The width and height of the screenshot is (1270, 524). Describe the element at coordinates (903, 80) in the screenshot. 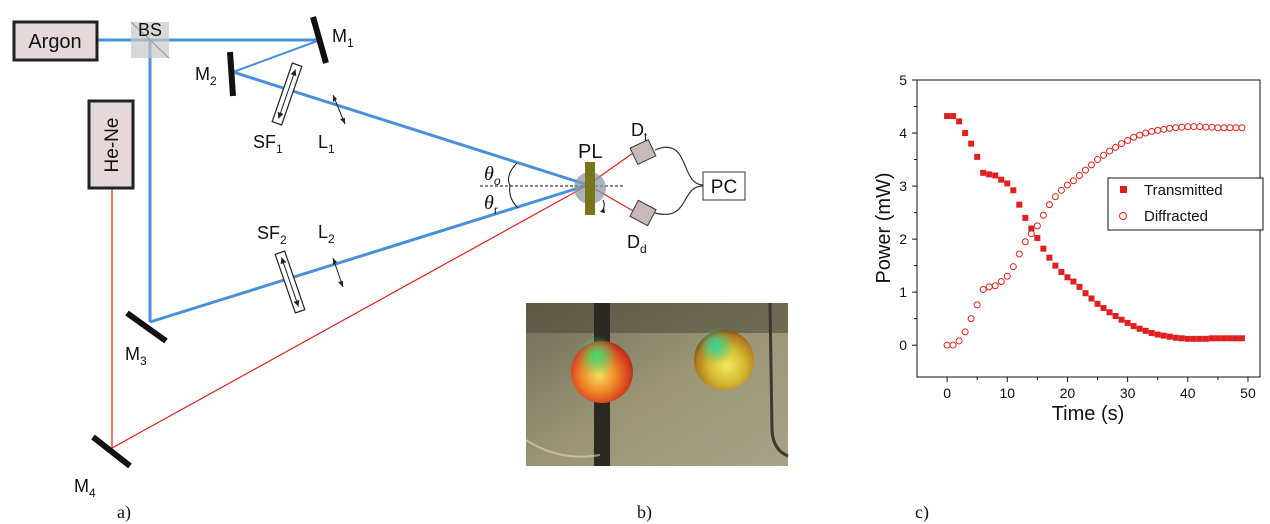

I see `y-tick-label: 5` at that location.